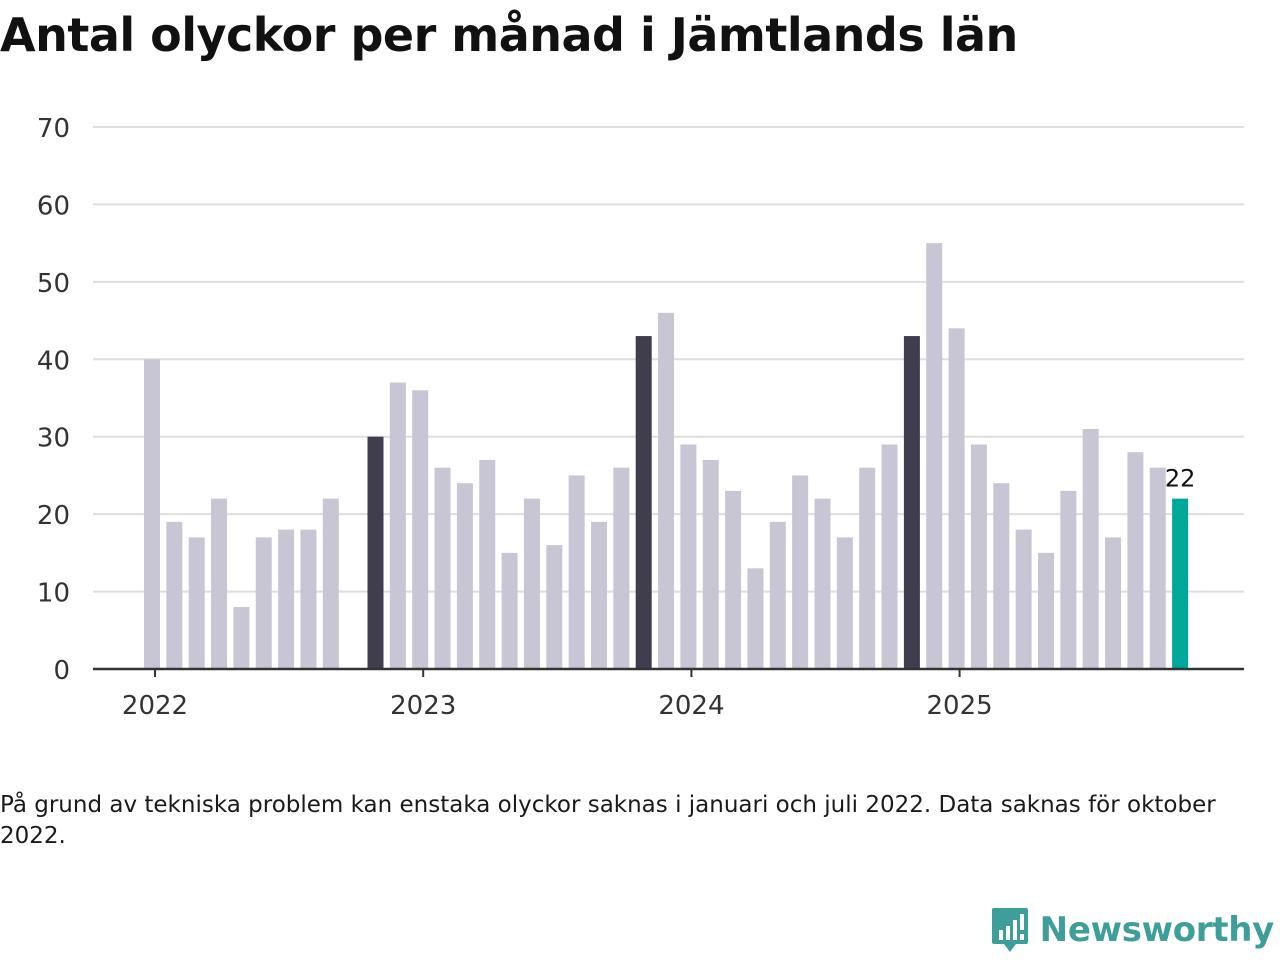 Image resolution: width=1280 pixels, height=960 pixels. I want to click on y-tick-label: 20, so click(53, 516).